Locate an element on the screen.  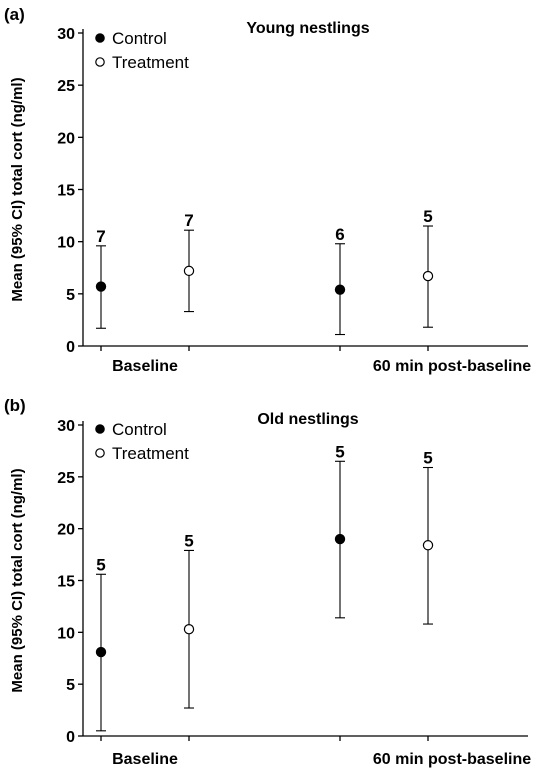
chart-title: Young nestlings is located at coordinates (307, 28).